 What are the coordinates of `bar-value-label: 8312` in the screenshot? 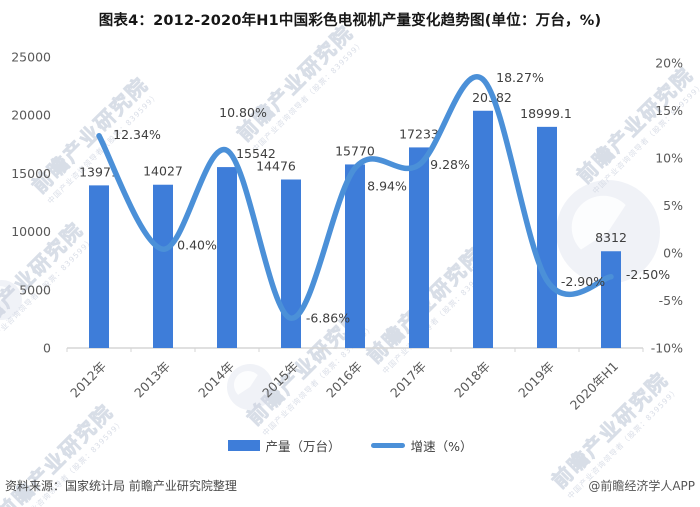 It's located at (611, 237).